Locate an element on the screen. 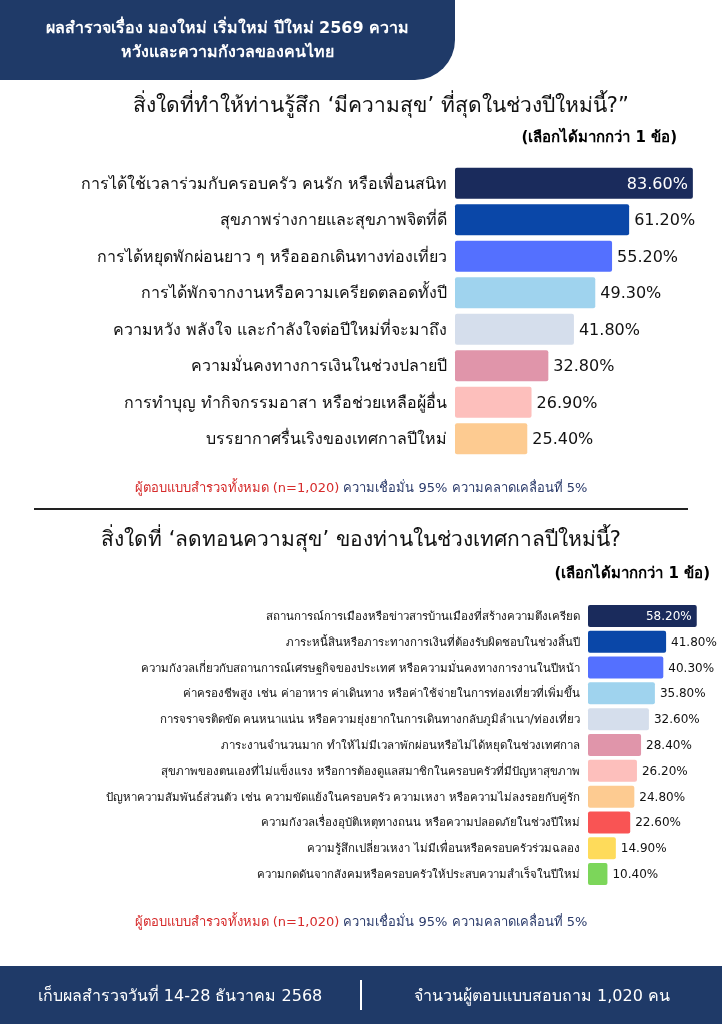 This screenshot has height=1024, width=722. data-label: 10.40% is located at coordinates (635, 874).